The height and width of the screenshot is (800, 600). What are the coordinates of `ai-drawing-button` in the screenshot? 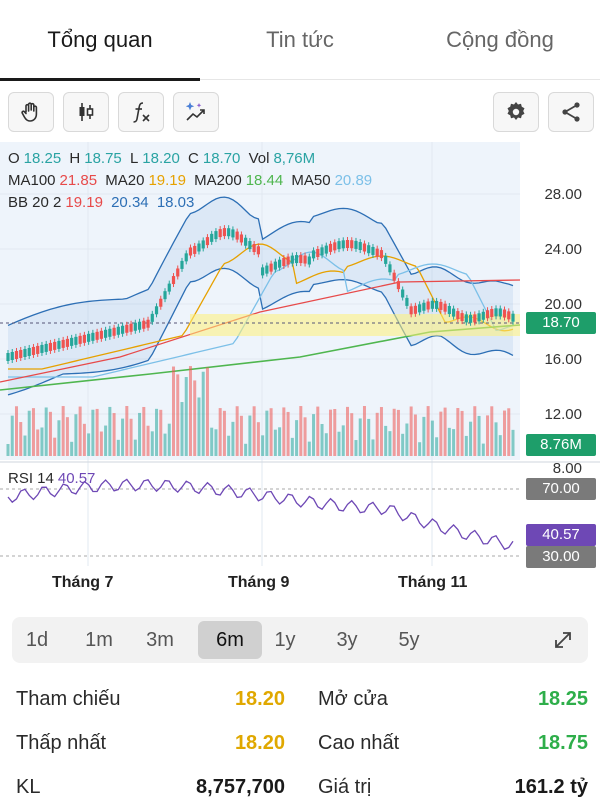 It's located at (196, 112).